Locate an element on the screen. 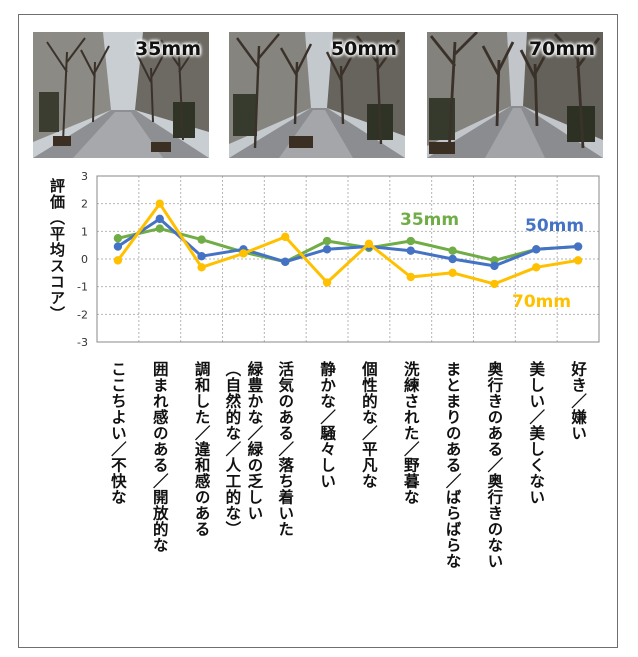 The image size is (638, 657). x-tick-label-line: 活気のある／落ち着いた is located at coordinates (285, 449).